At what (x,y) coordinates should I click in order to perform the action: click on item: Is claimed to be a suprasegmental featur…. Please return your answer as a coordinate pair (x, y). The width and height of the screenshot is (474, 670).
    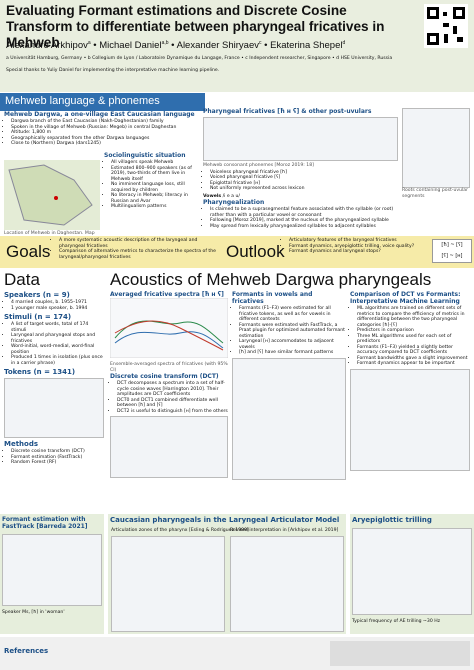
    Looking at the image, I should click on (304, 212).